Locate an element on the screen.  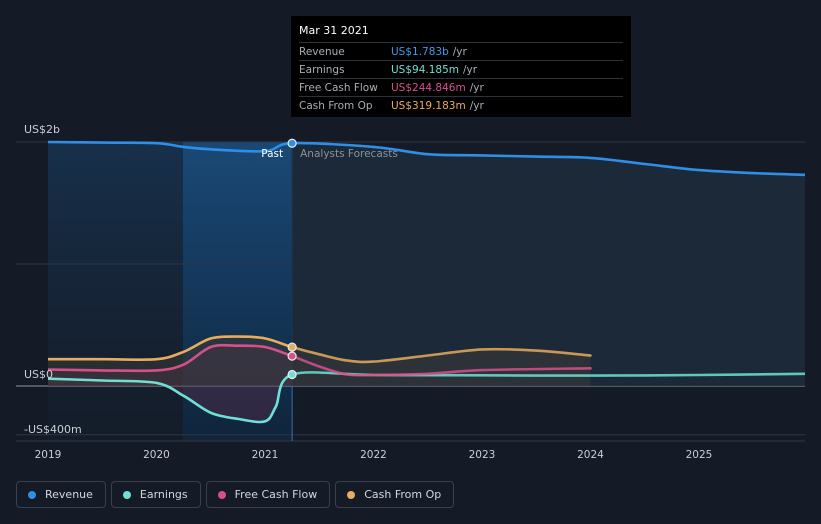
cash-from-op-area is located at coordinates (319, 361).